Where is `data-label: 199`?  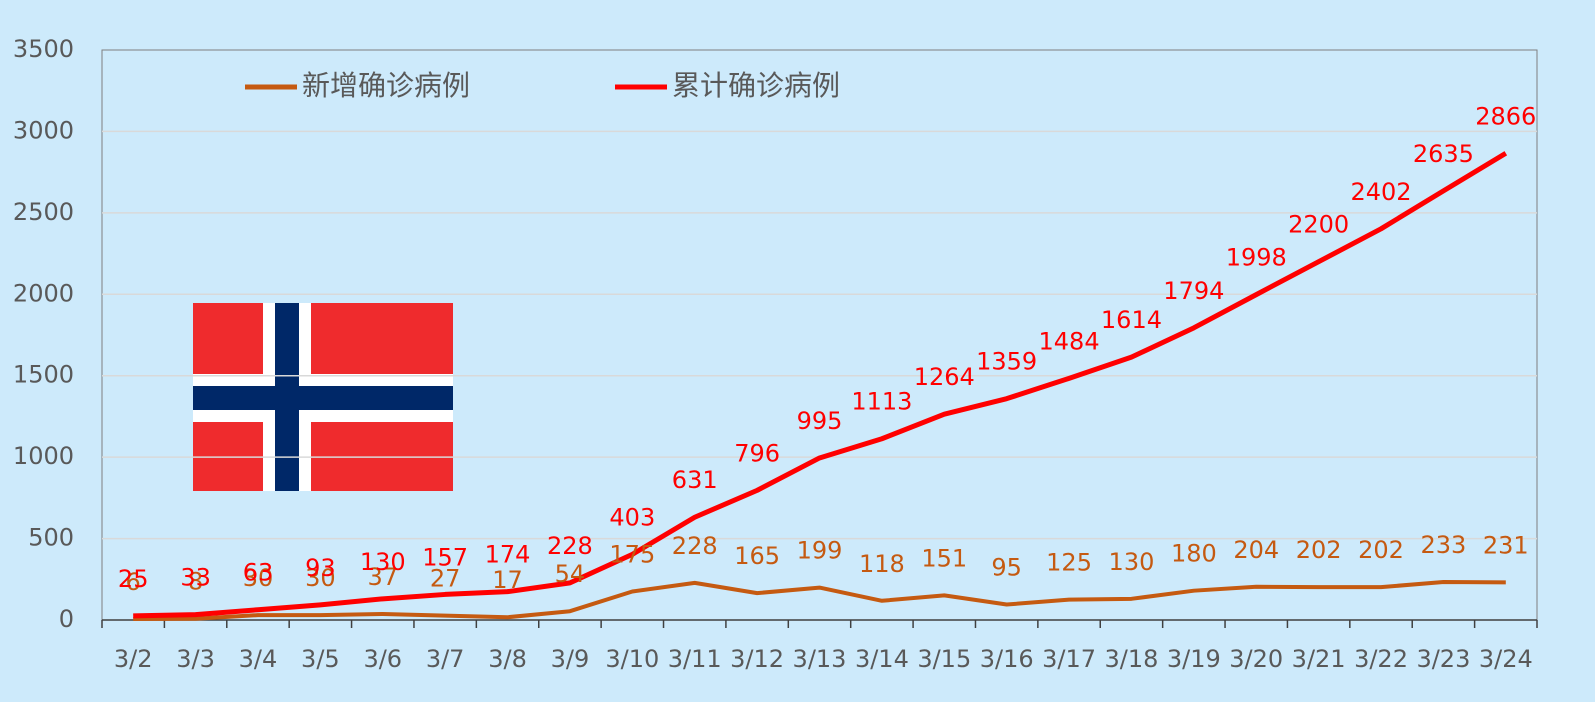 data-label: 199 is located at coordinates (820, 551).